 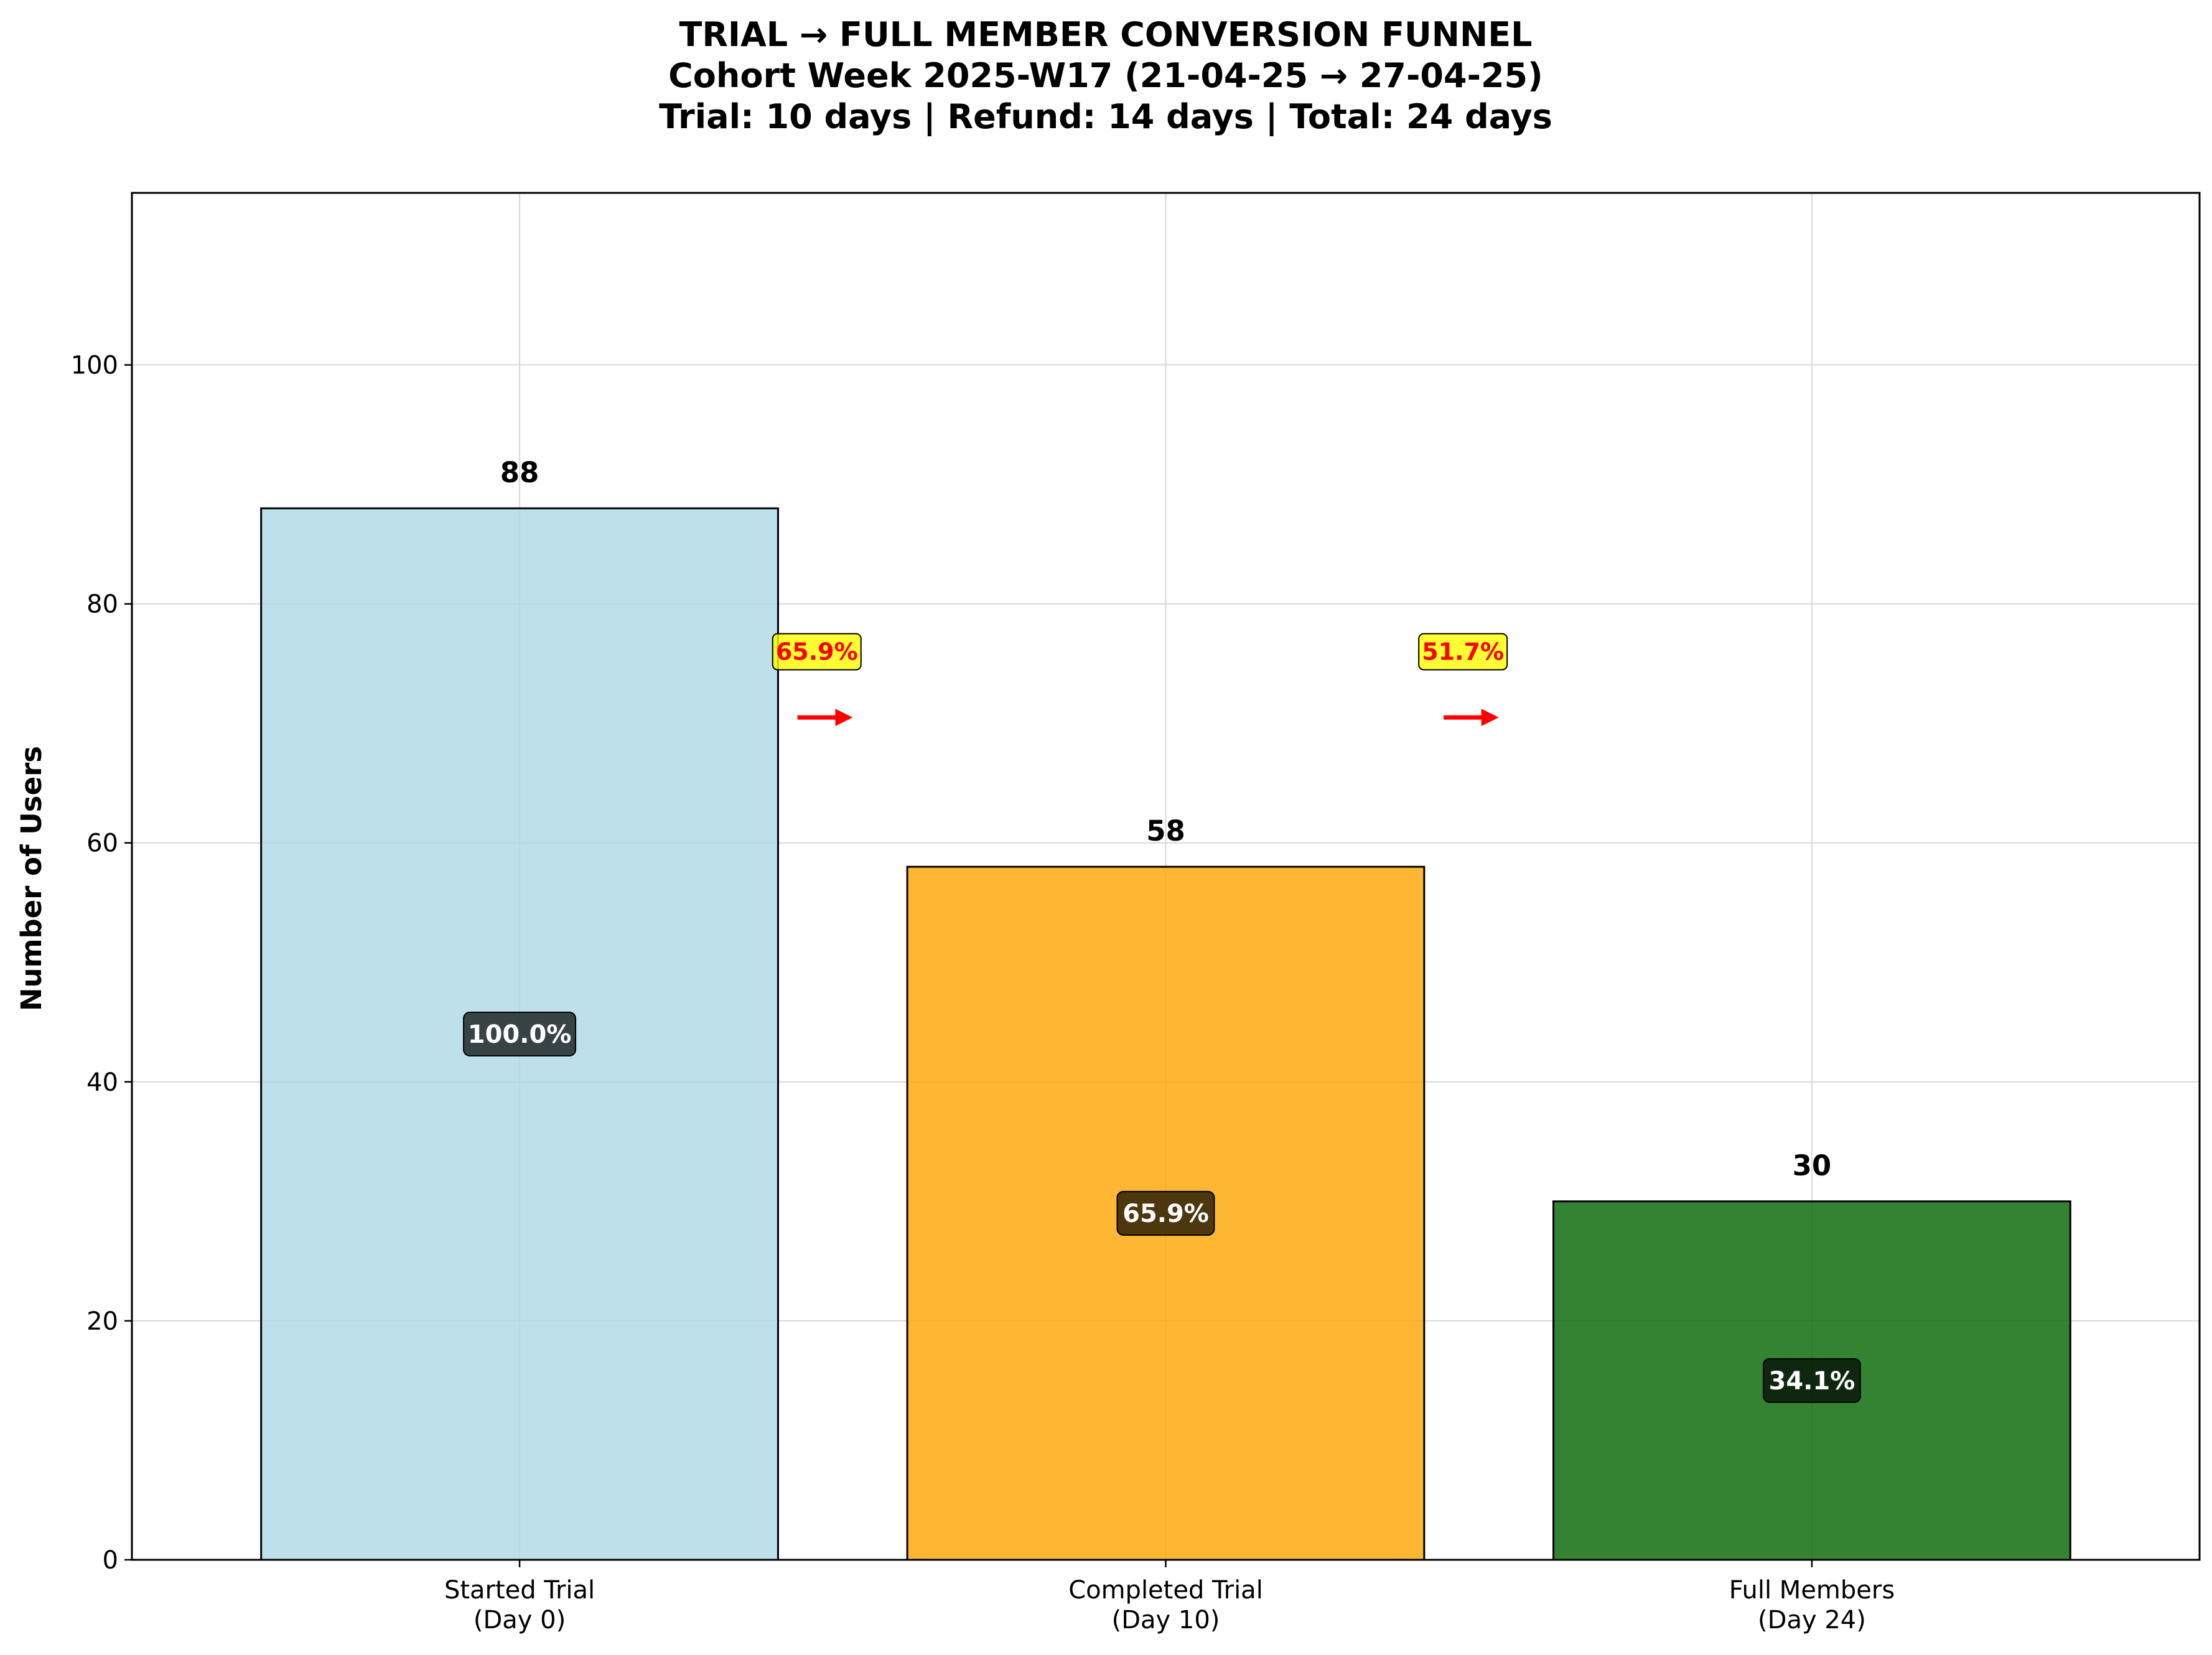 I want to click on y-tick-label: 80, so click(x=102, y=604).